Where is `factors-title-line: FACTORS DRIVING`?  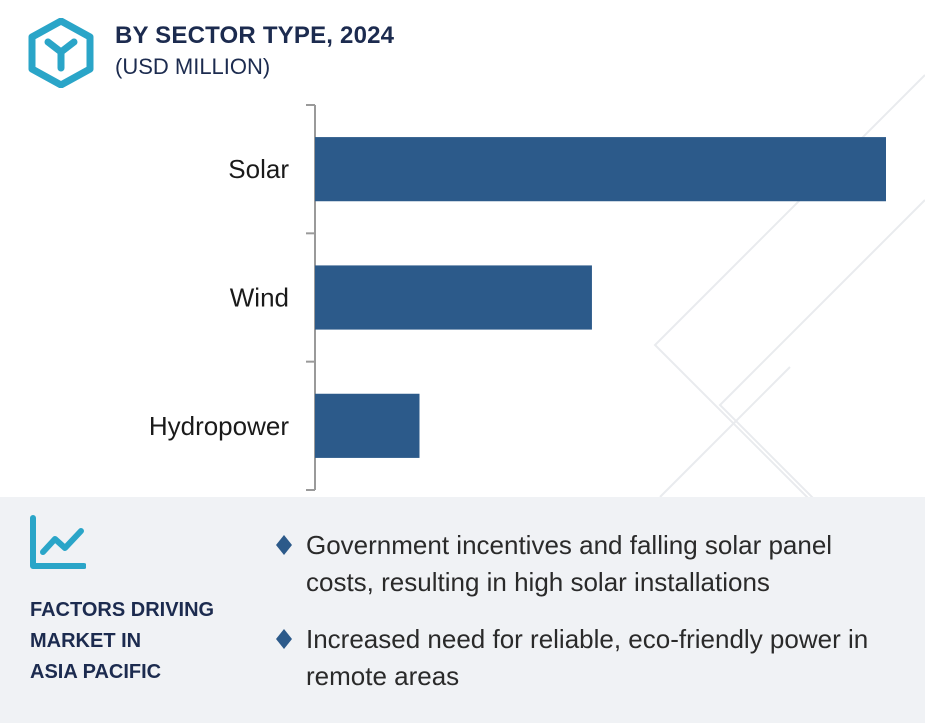 factors-title-line: FACTORS DRIVING is located at coordinates (122, 610).